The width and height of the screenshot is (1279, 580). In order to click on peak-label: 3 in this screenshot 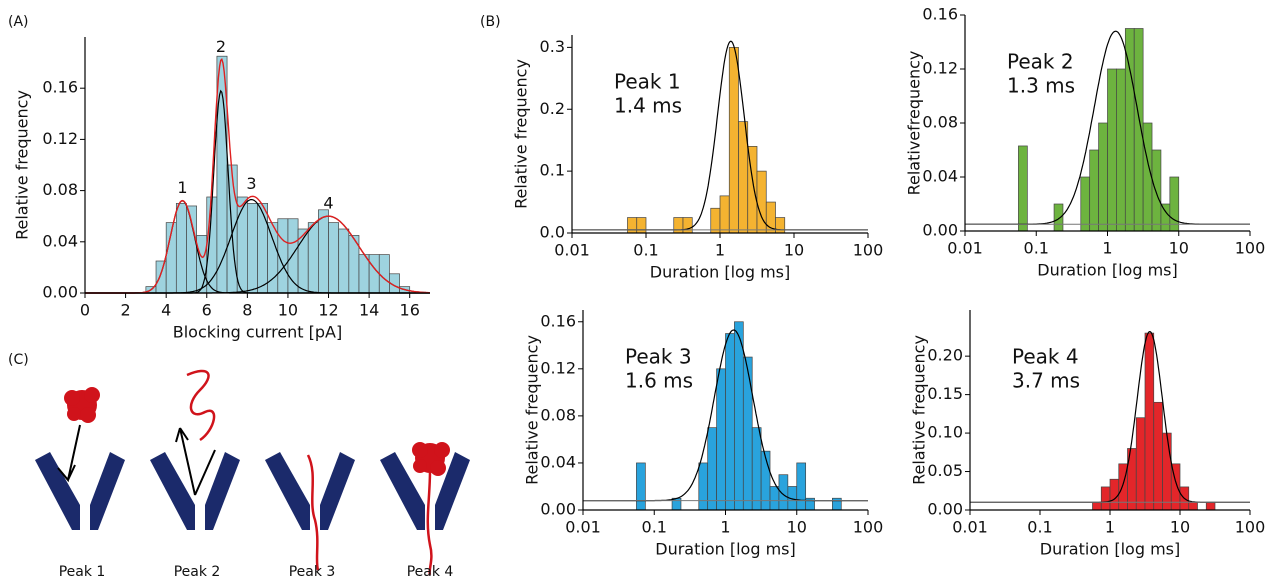, I will do `click(251, 183)`.